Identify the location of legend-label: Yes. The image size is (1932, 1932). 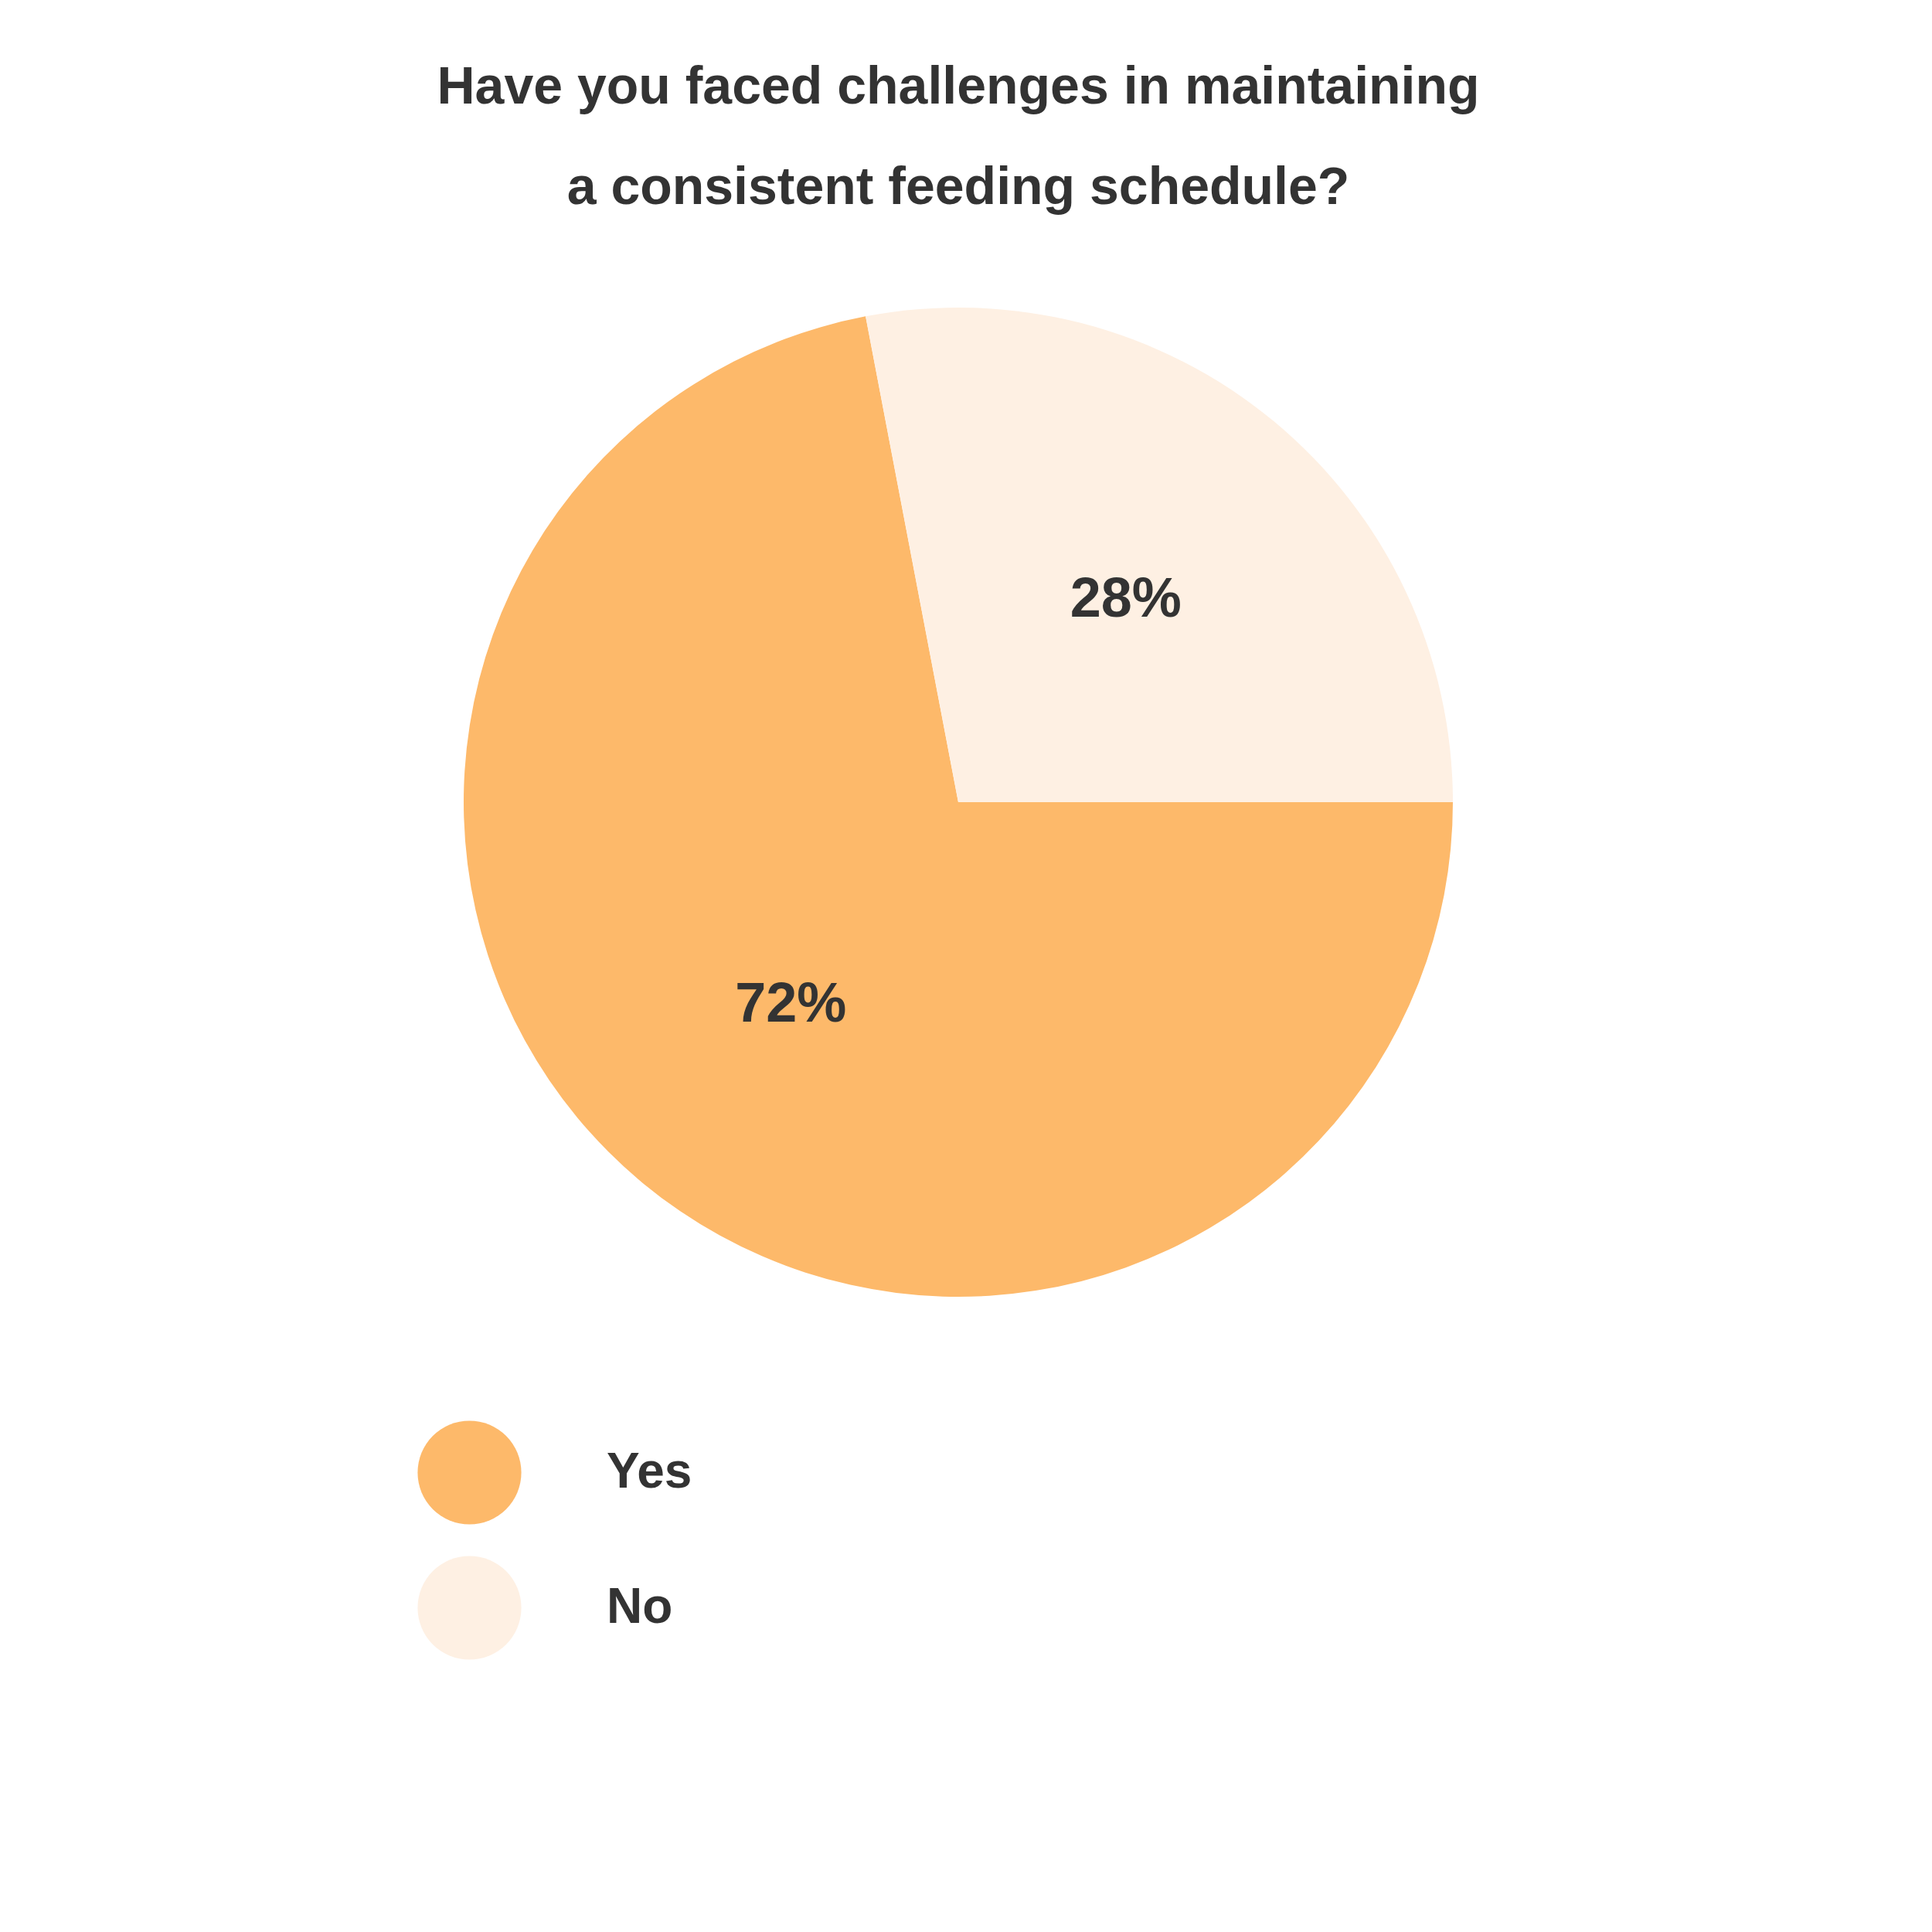
(649, 1470).